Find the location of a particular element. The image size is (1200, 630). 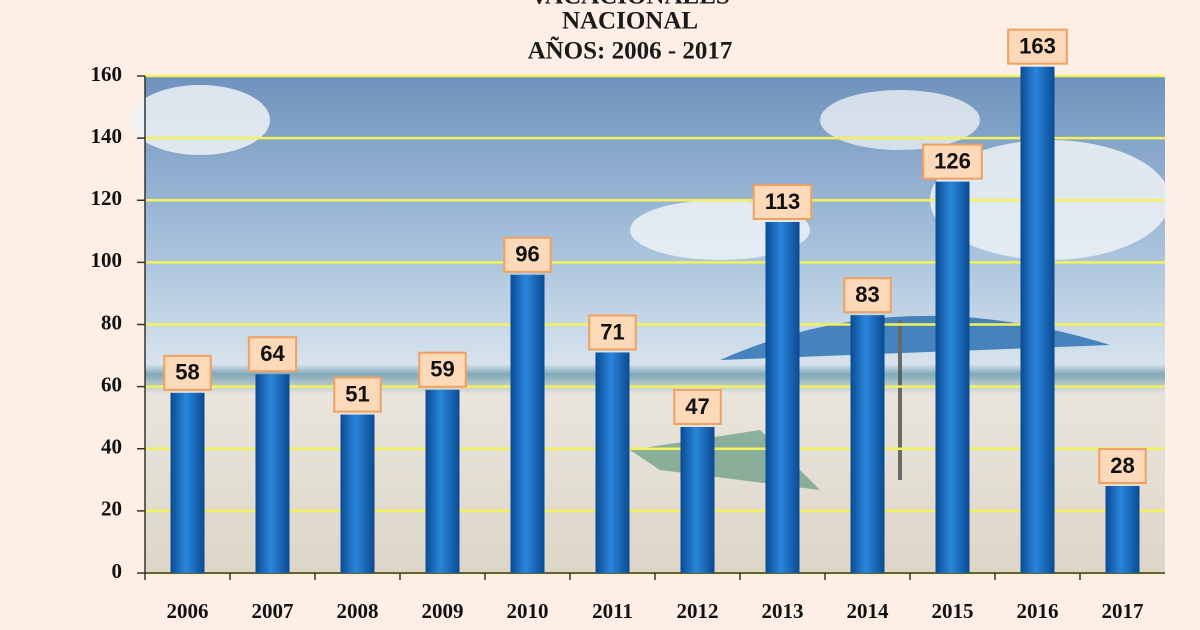

x-tick-label: 2006 is located at coordinates (188, 611).